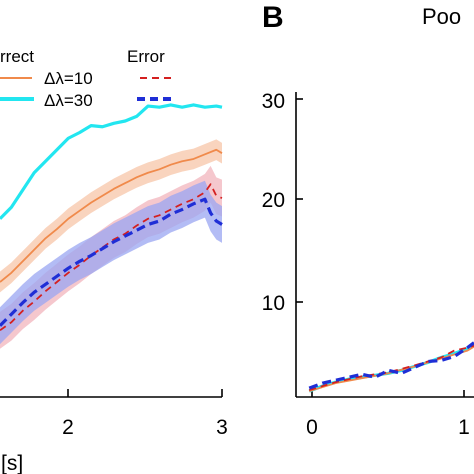 Image resolution: width=474 pixels, height=474 pixels. What do you see at coordinates (273, 303) in the screenshot?
I see `panel-b-y-tick-label: 10` at bounding box center [273, 303].